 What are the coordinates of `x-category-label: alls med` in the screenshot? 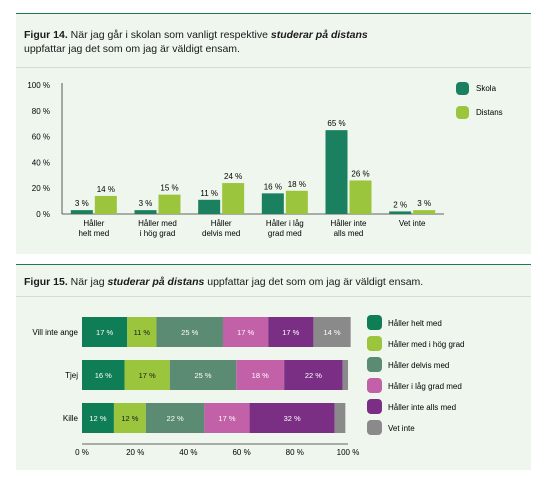 It's located at (349, 233).